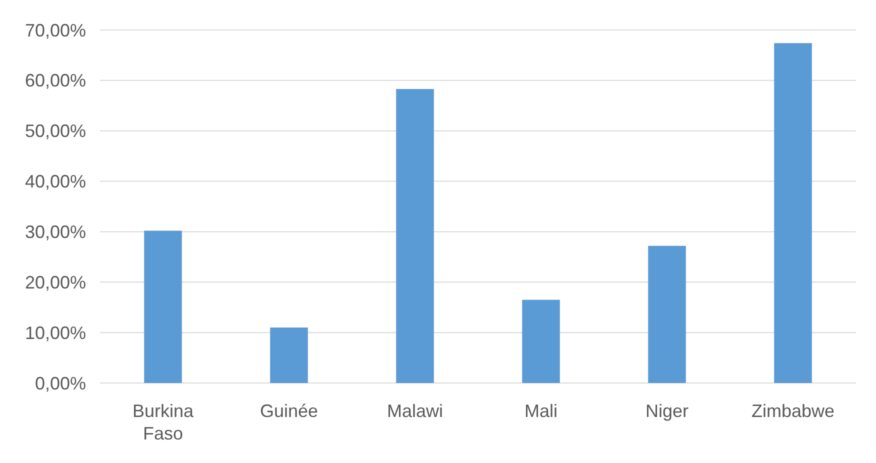 The image size is (876, 463). What do you see at coordinates (55, 182) in the screenshot?
I see `y-tick-label: 40,00%` at bounding box center [55, 182].